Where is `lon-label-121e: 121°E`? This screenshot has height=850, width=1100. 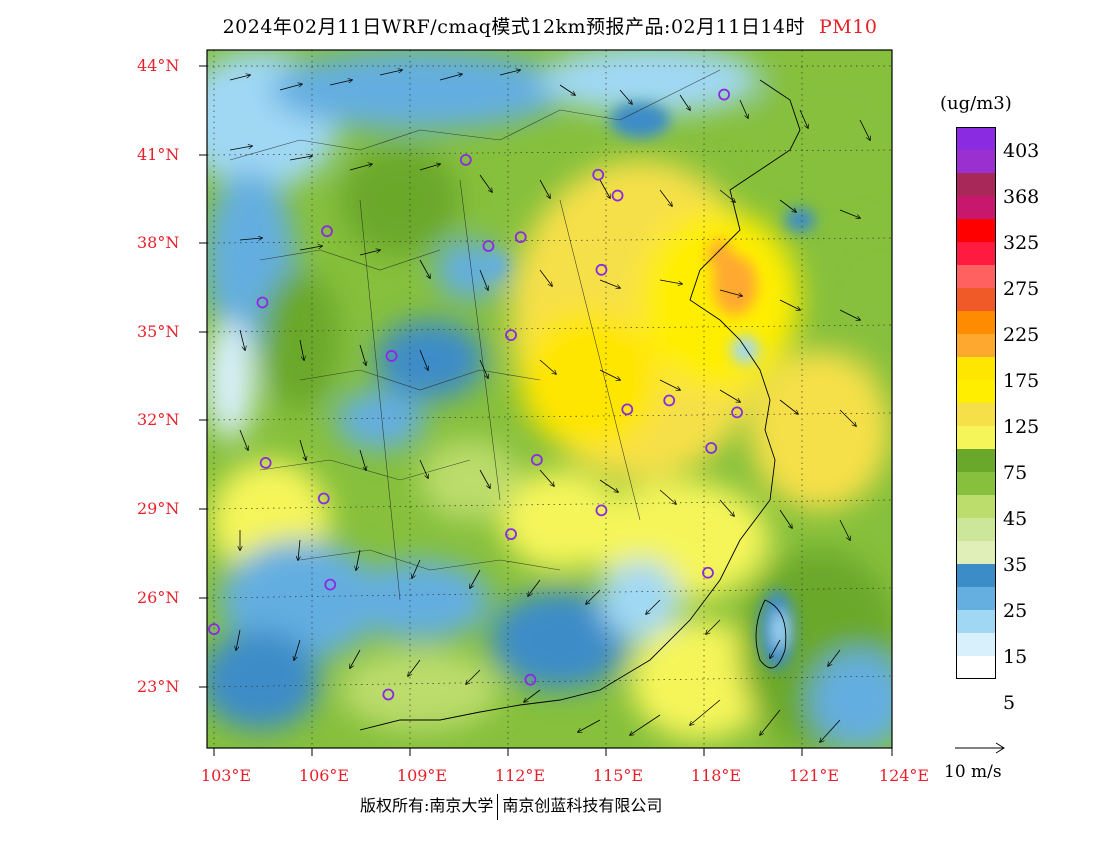
lon-label-121e: 121°E is located at coordinates (814, 775).